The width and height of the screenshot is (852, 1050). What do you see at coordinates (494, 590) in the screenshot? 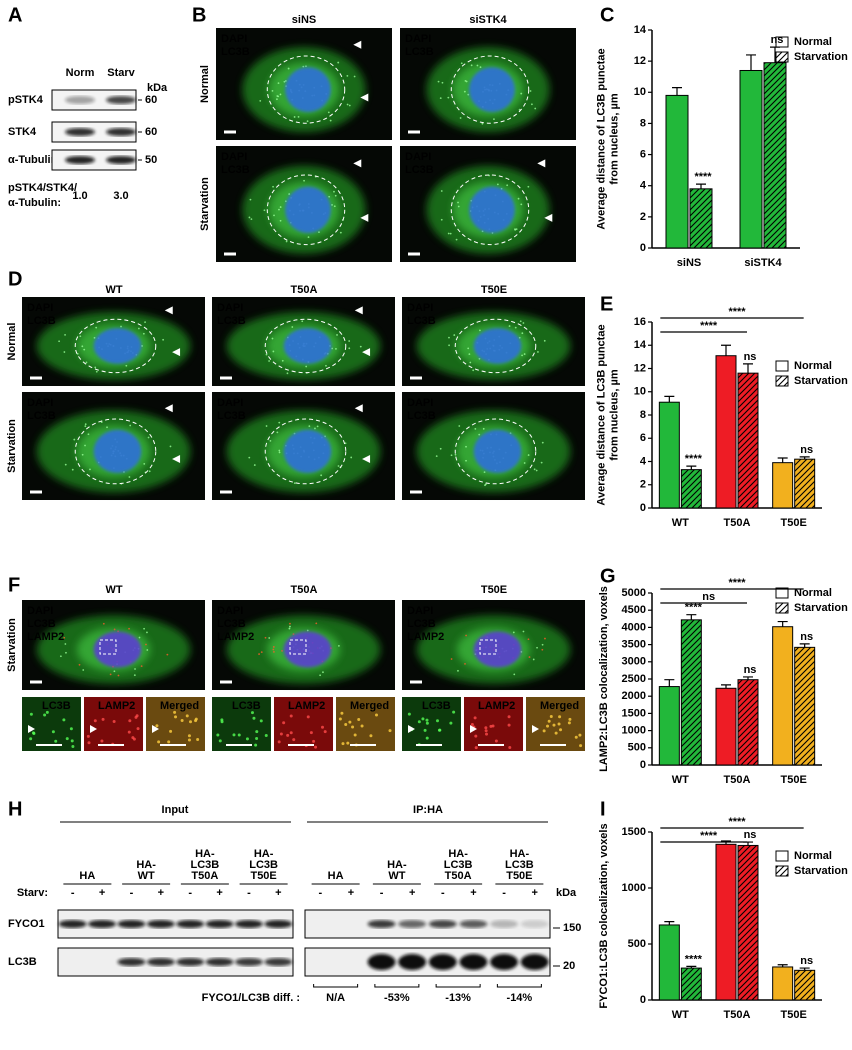
I see `label: T50E` at bounding box center [494, 590].